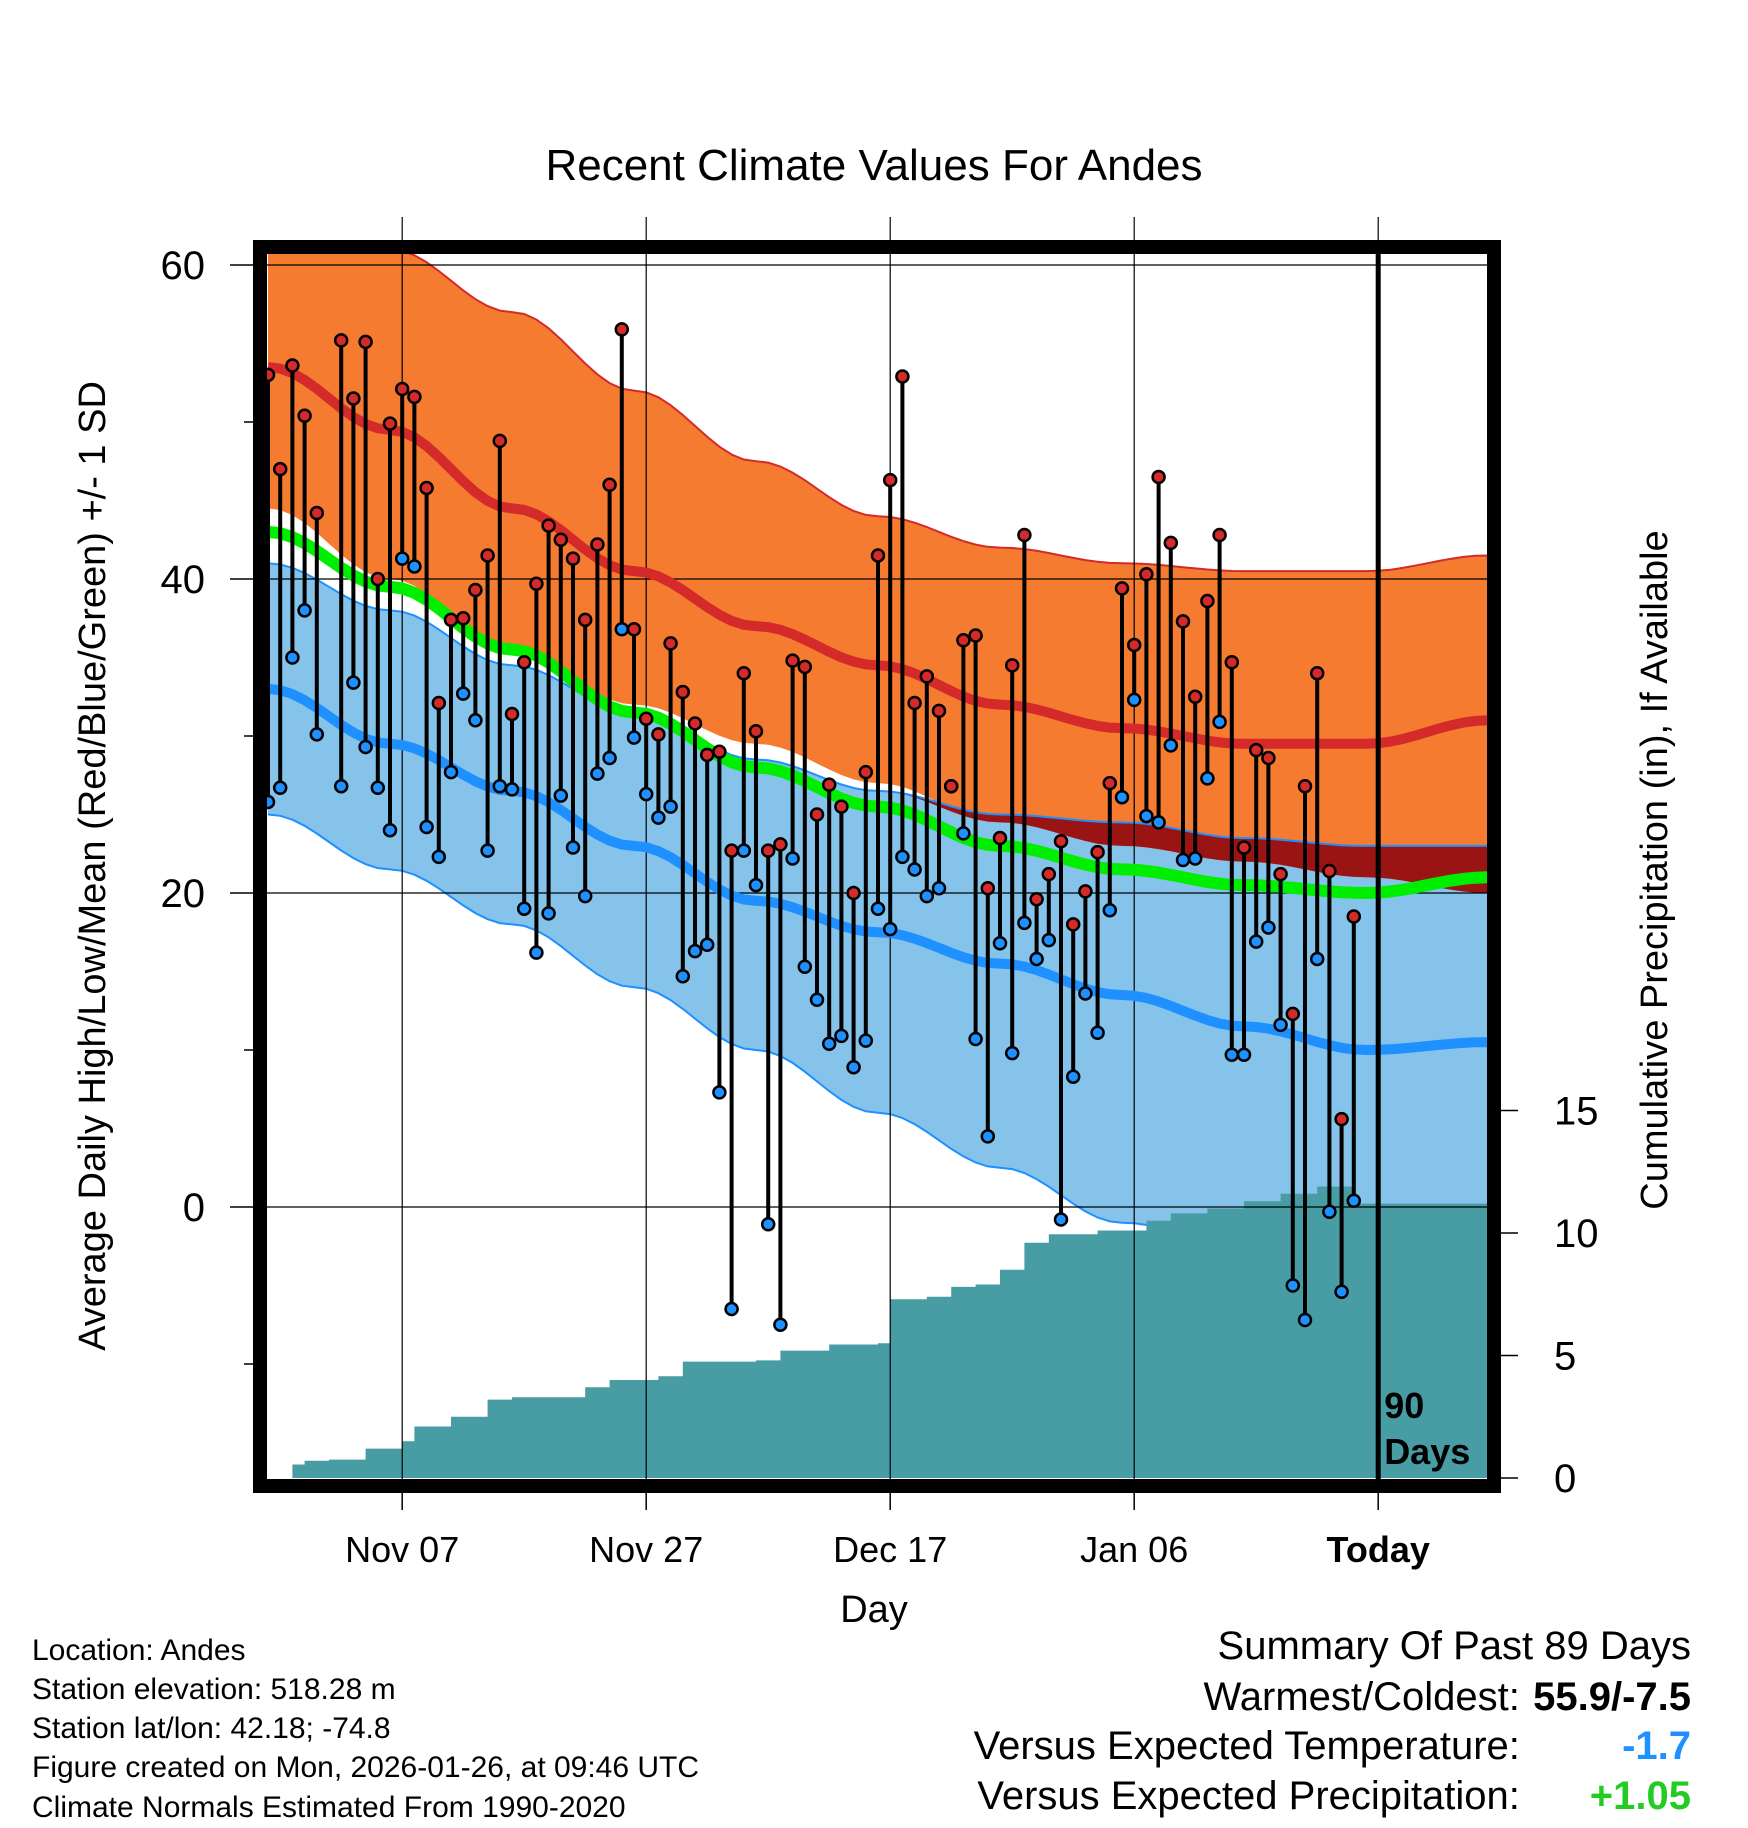  I want to click on y-right-tick-label: 0, so click(1565, 1479).